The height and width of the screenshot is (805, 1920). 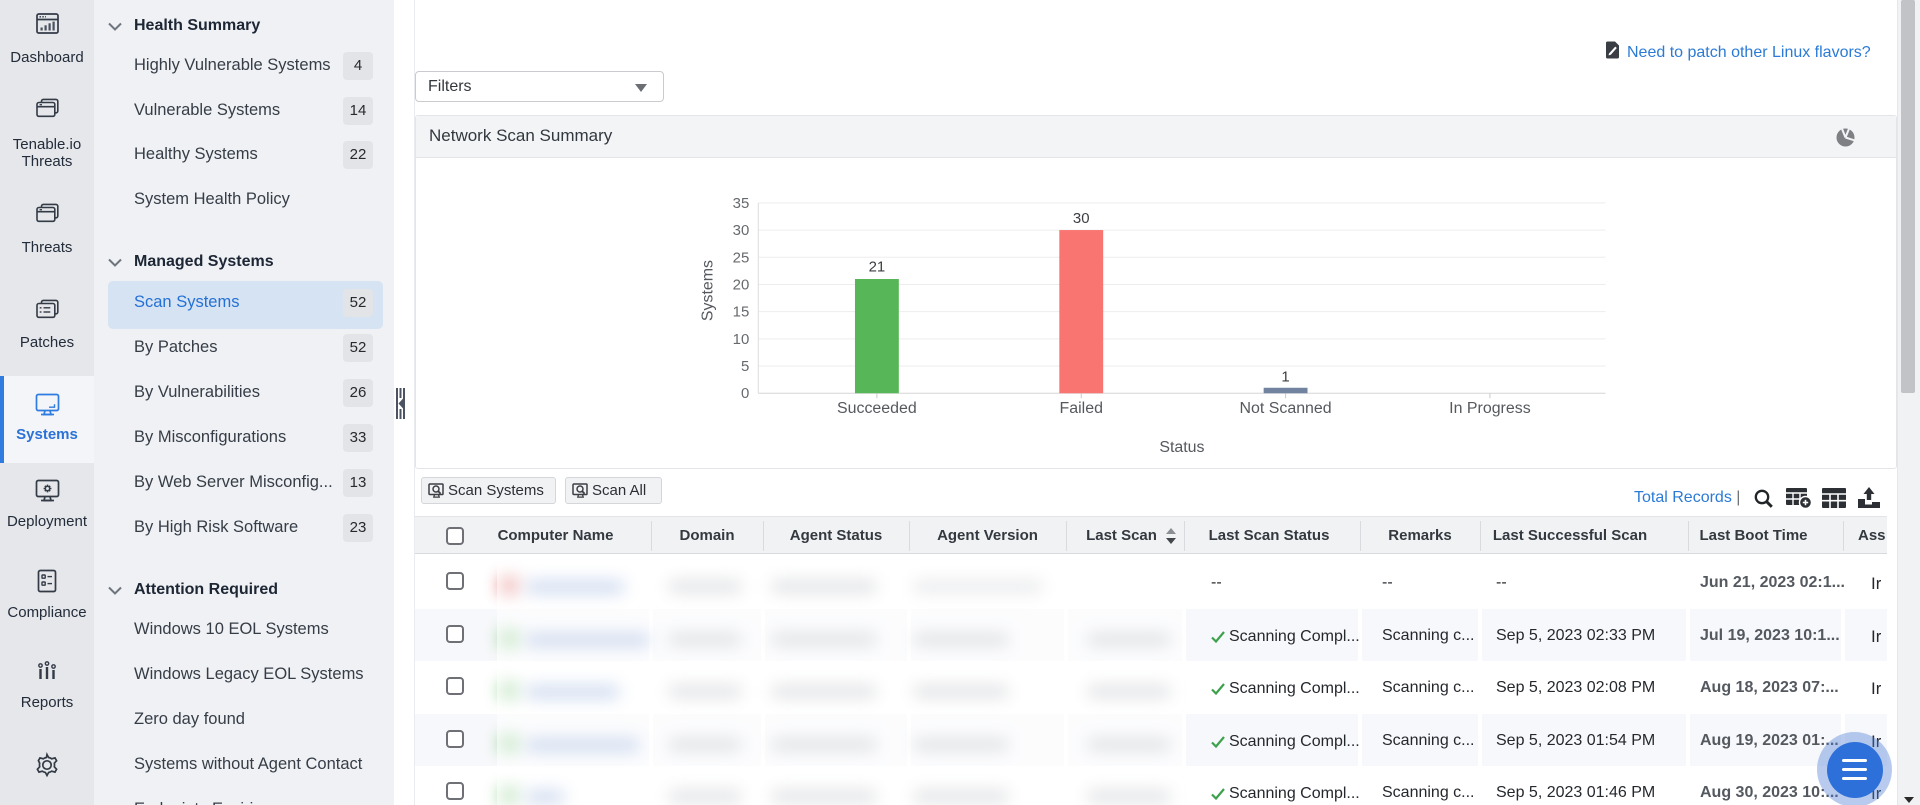 What do you see at coordinates (741, 339) in the screenshot?
I see `svg-text: 10` at bounding box center [741, 339].